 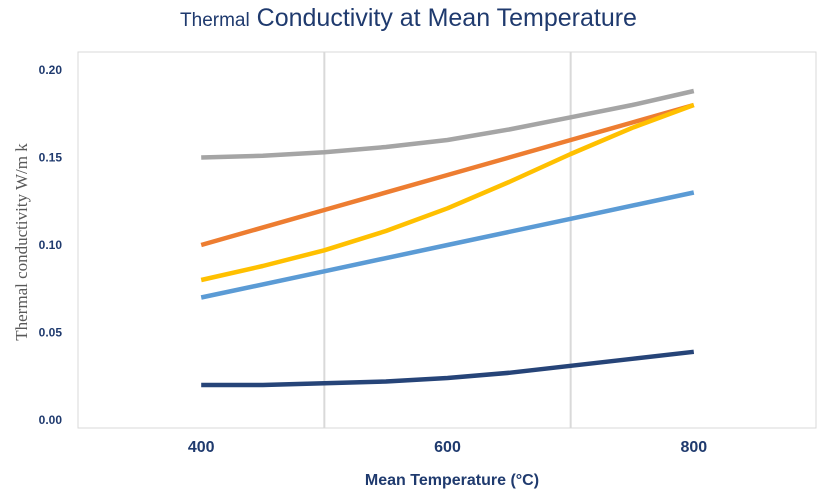 What do you see at coordinates (452, 480) in the screenshot?
I see `x-axis-label: Mean Temperature (°C)` at bounding box center [452, 480].